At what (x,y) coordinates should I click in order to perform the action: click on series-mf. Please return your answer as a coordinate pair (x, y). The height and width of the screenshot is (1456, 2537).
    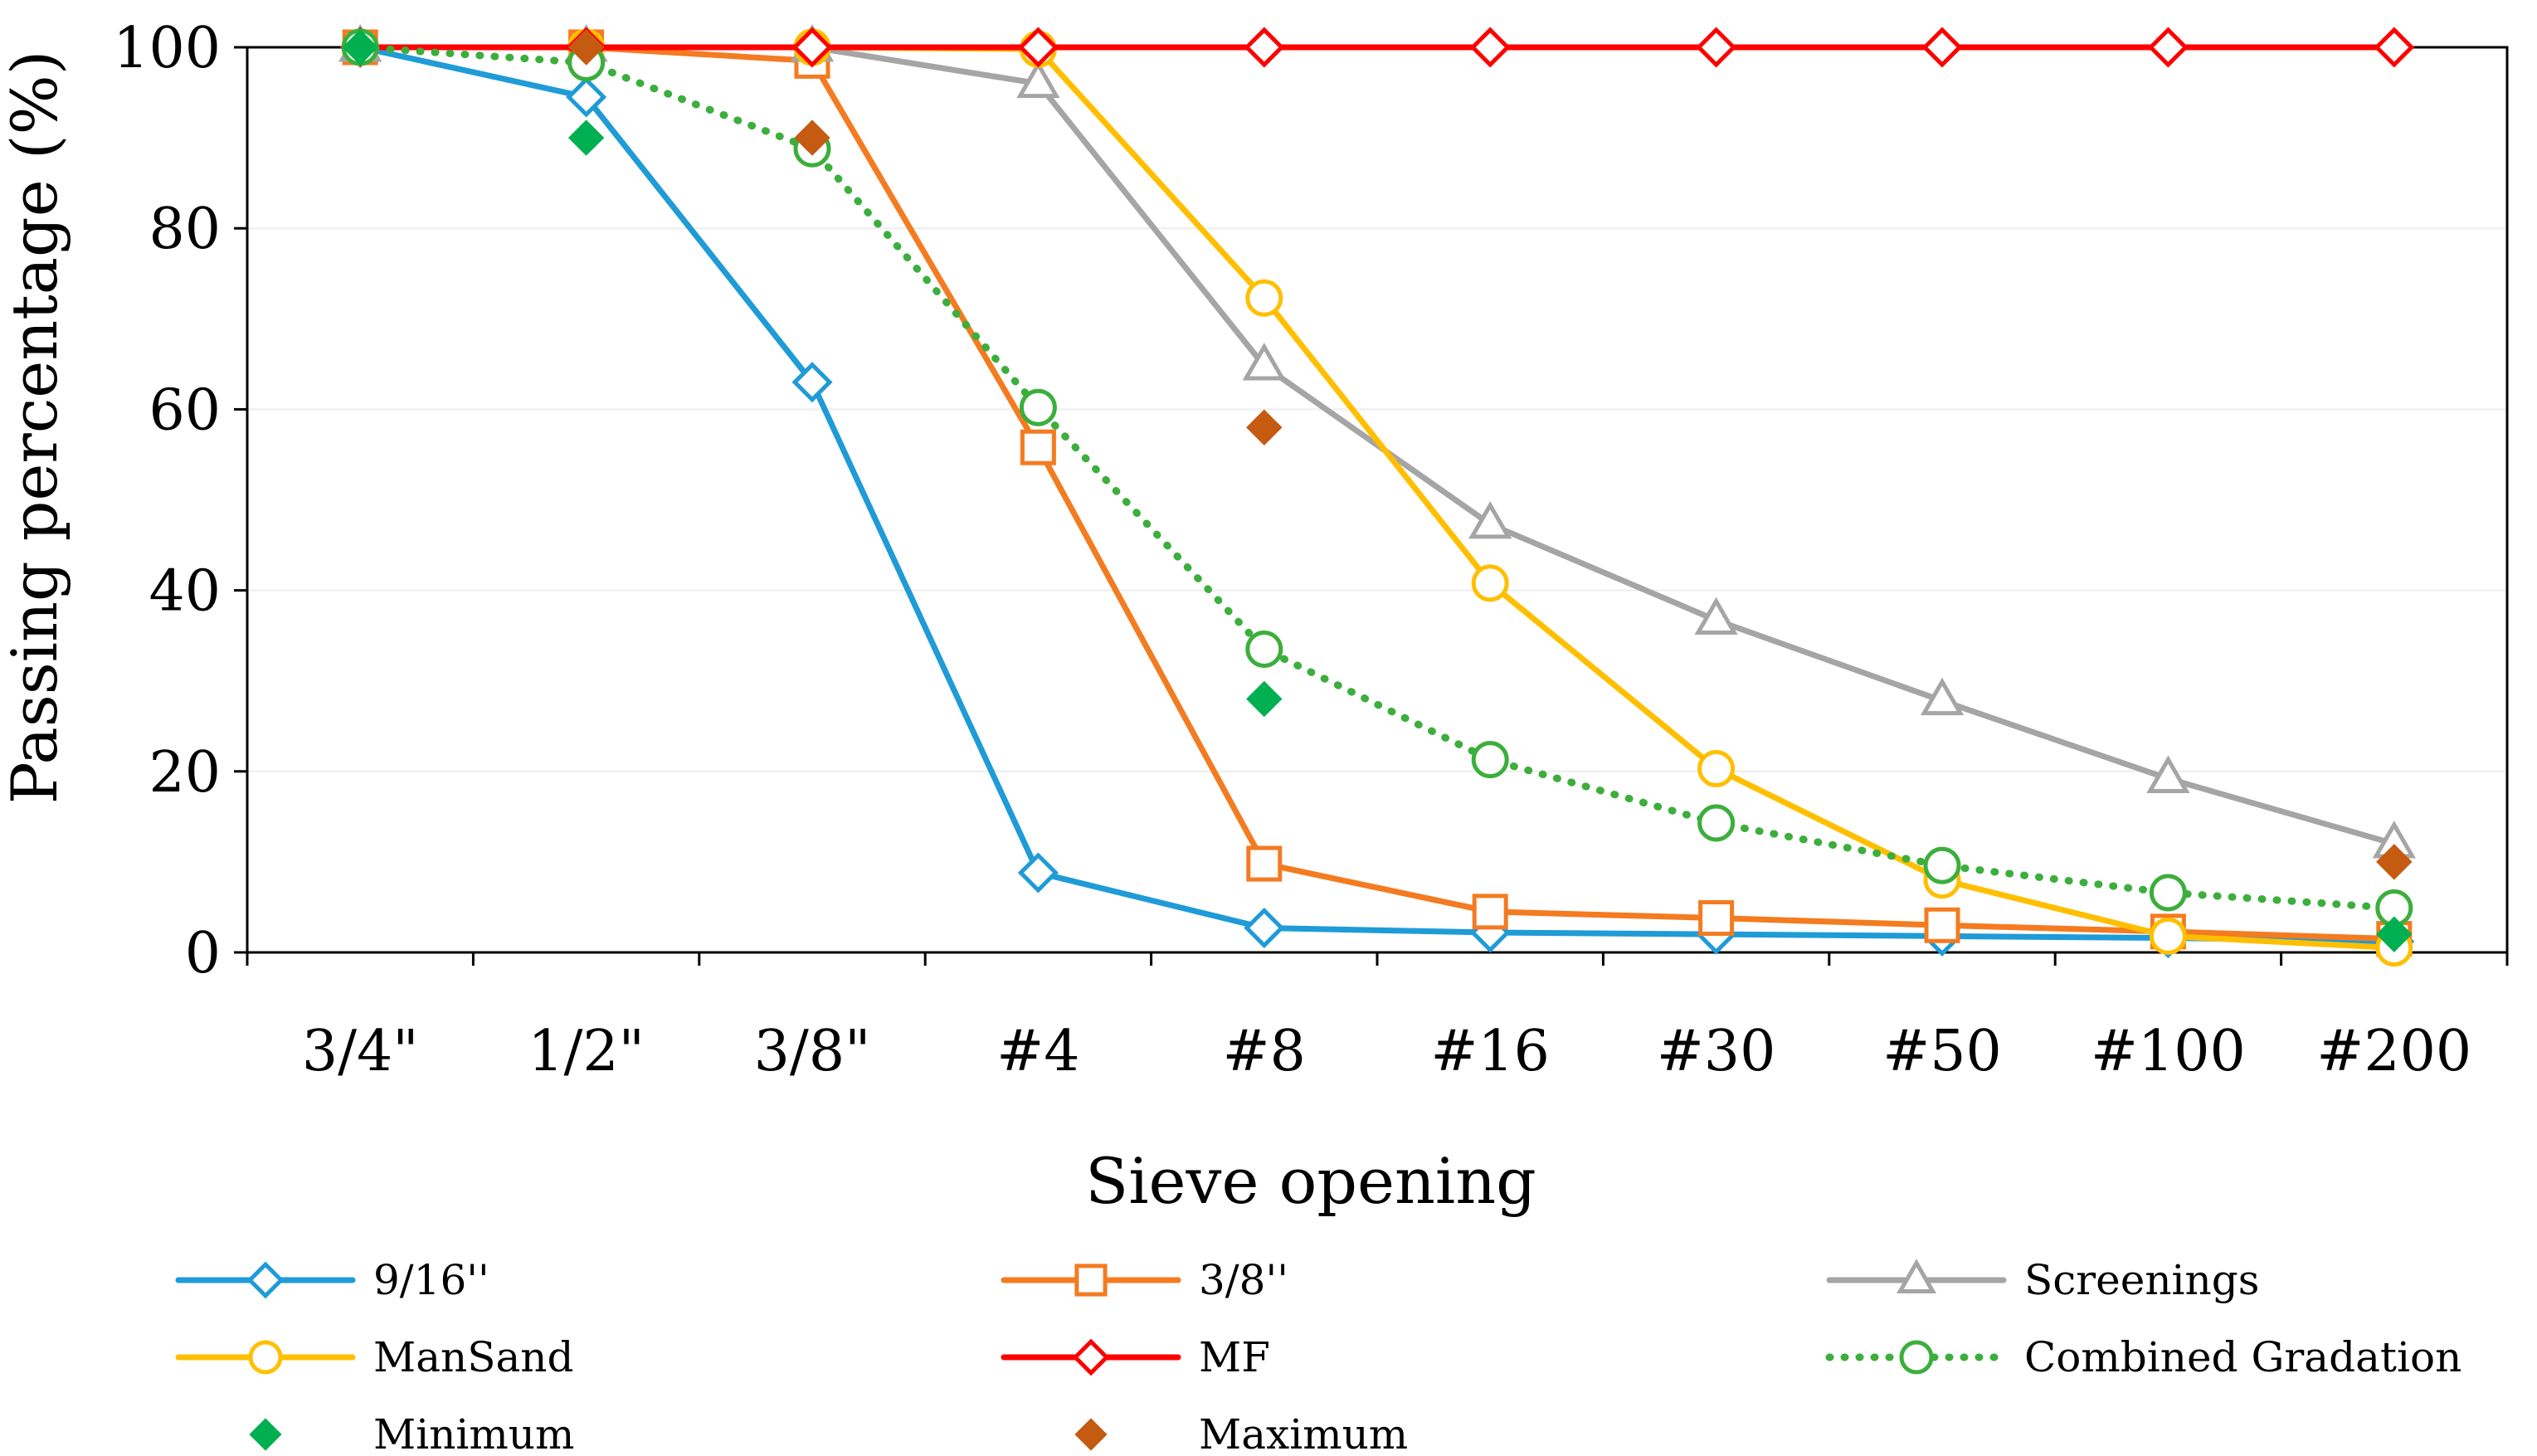
    Looking at the image, I should click on (1377, 47).